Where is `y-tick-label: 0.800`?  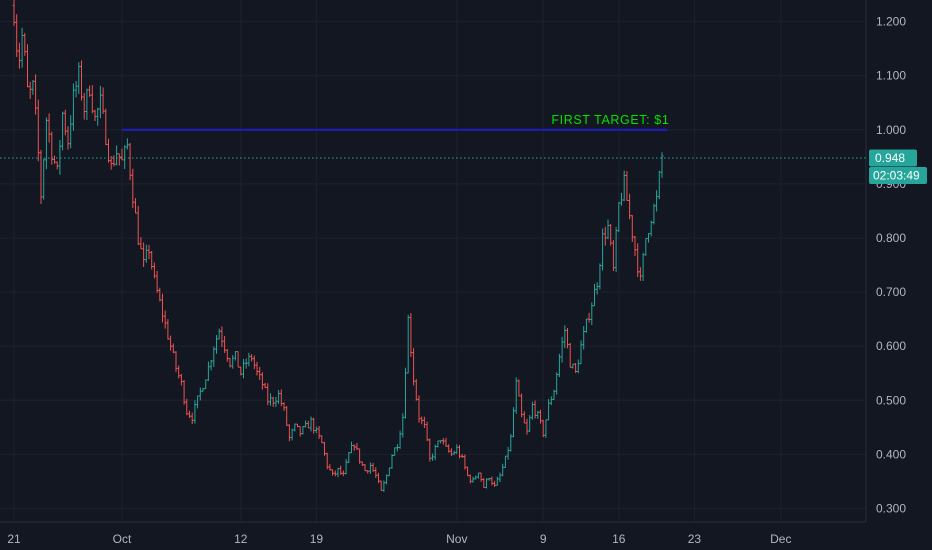 y-tick-label: 0.800 is located at coordinates (891, 238).